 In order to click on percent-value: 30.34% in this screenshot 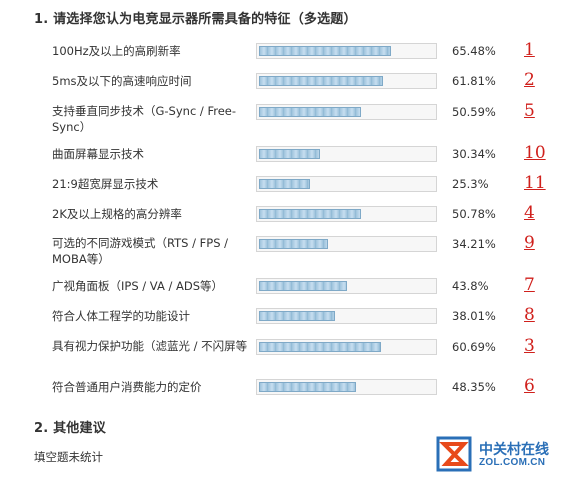, I will do `click(474, 154)`.